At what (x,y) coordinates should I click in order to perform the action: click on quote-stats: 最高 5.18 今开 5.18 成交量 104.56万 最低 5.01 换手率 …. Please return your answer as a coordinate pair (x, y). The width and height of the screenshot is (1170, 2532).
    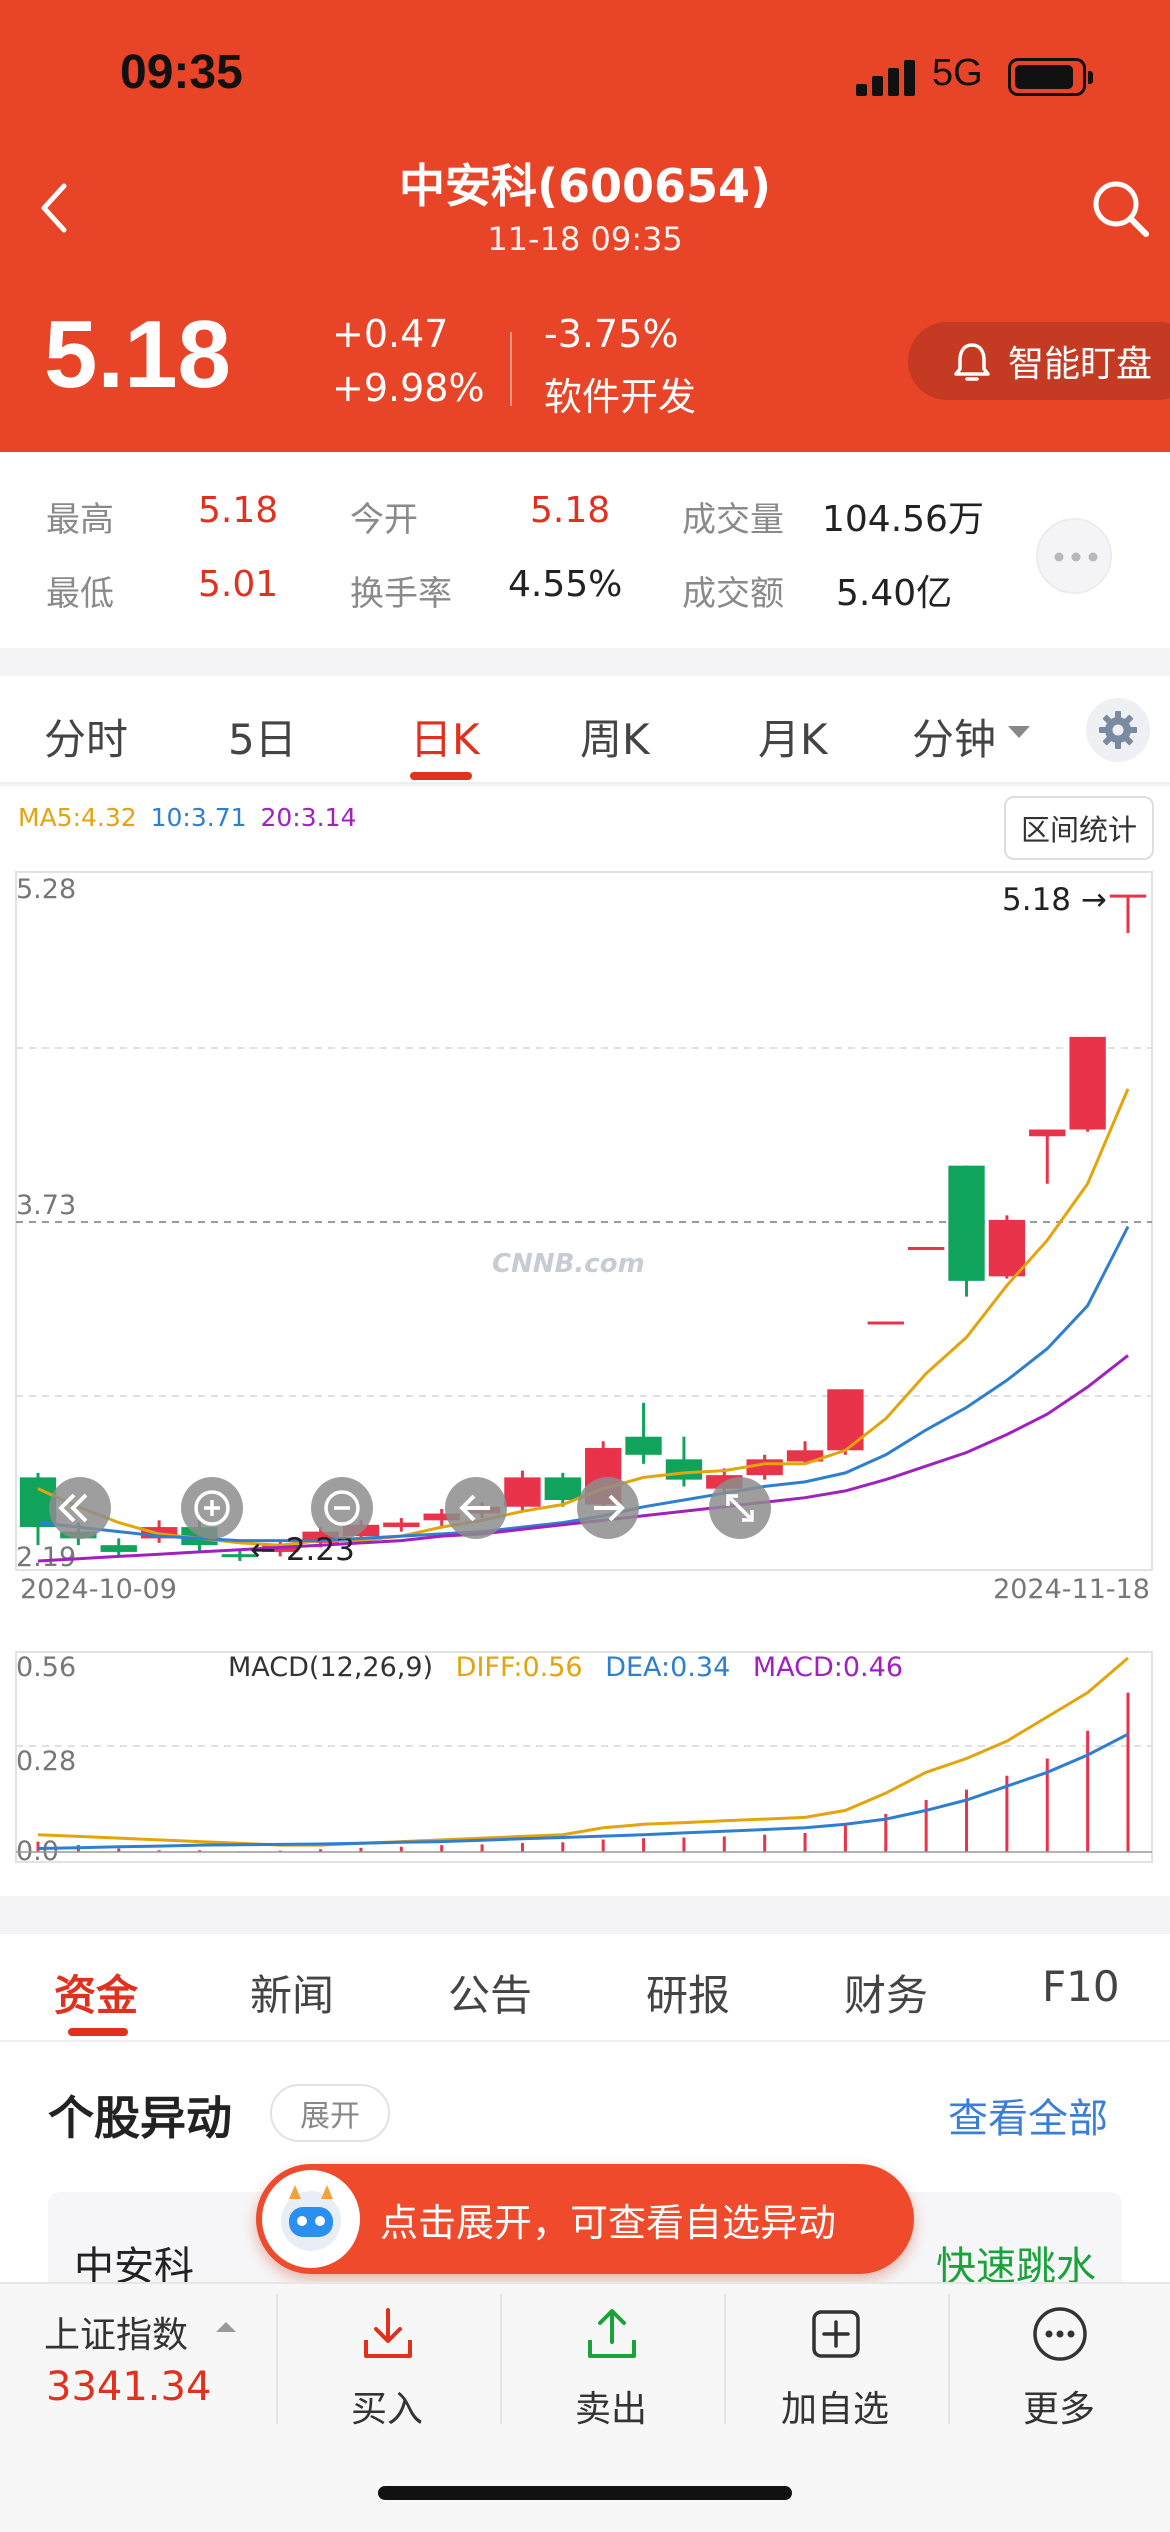
    Looking at the image, I should click on (585, 550).